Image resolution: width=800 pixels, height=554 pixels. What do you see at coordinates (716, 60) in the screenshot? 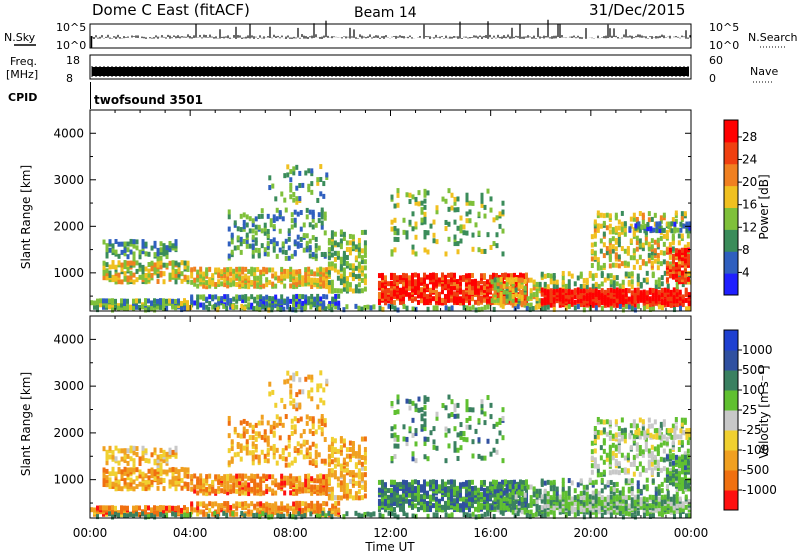
I see `nave-tick-hi: 60` at bounding box center [716, 60].